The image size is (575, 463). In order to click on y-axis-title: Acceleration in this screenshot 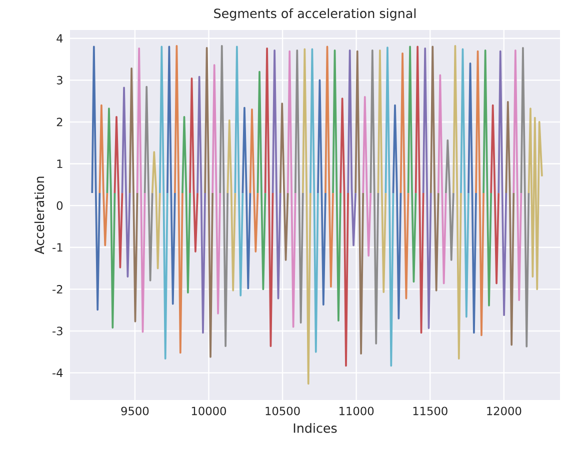, I will do `click(39, 215)`.